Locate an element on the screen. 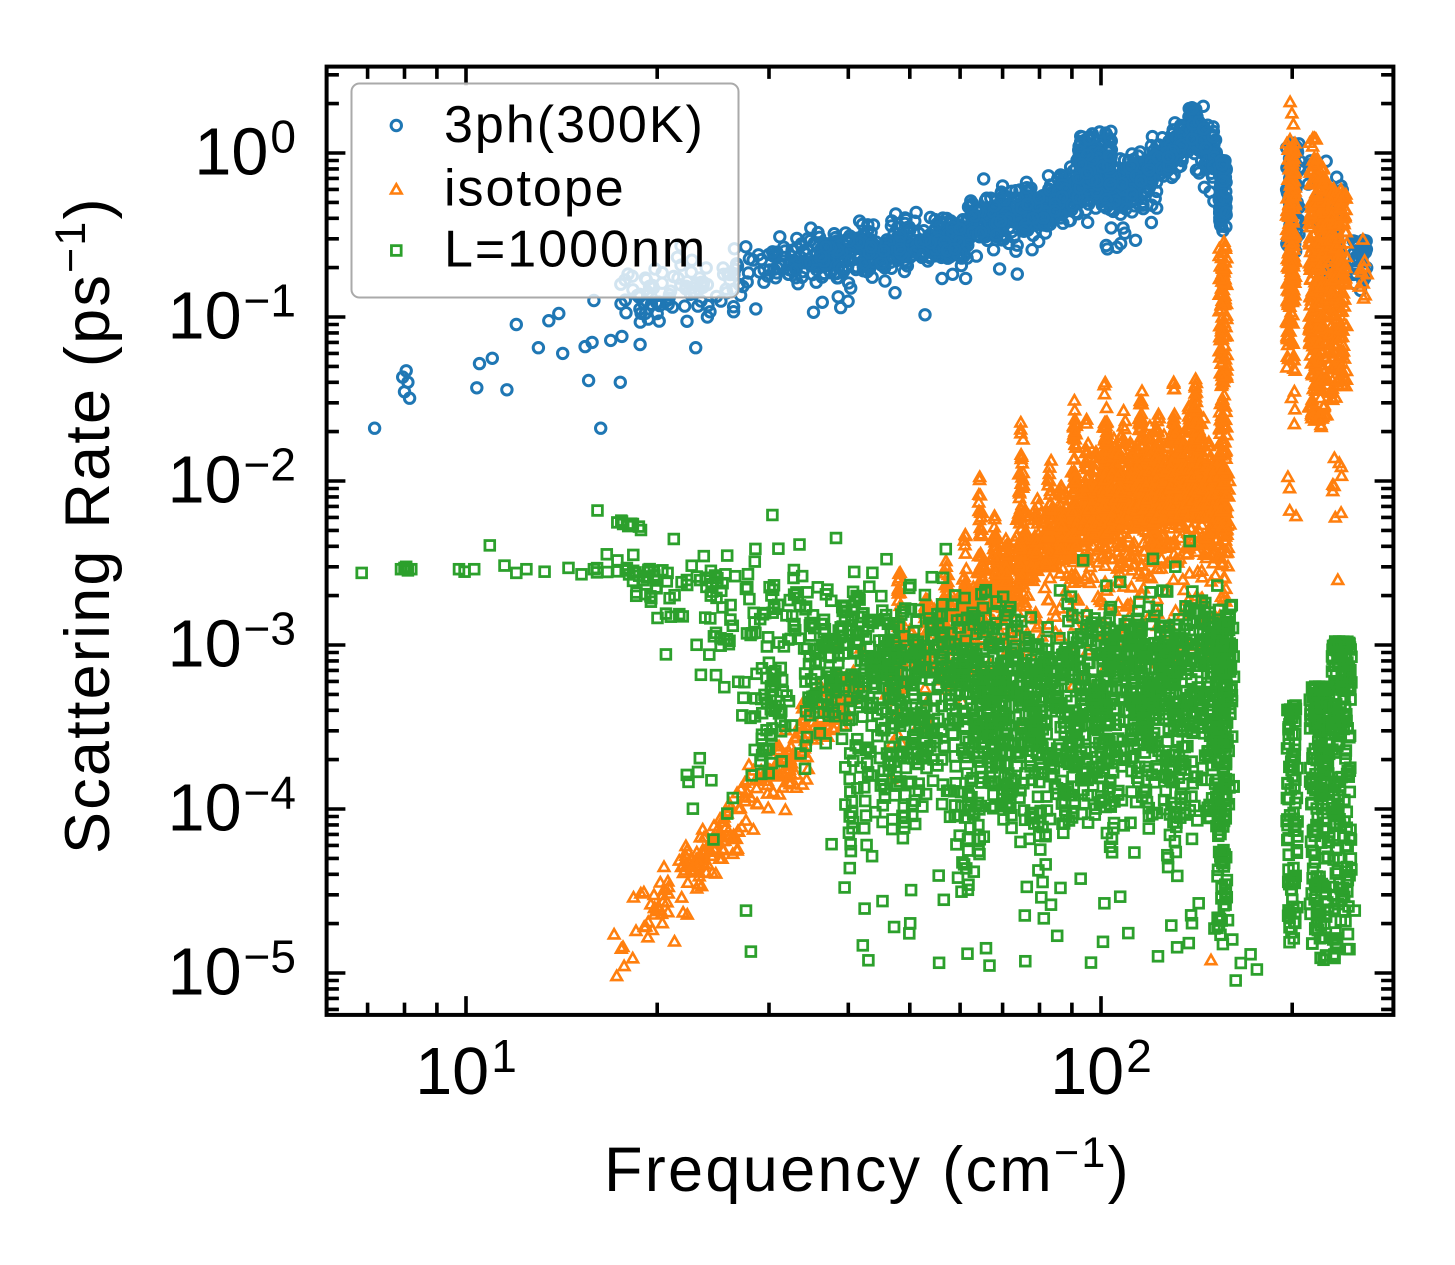  svg-text: 2 is located at coordinates (1139, 1056).